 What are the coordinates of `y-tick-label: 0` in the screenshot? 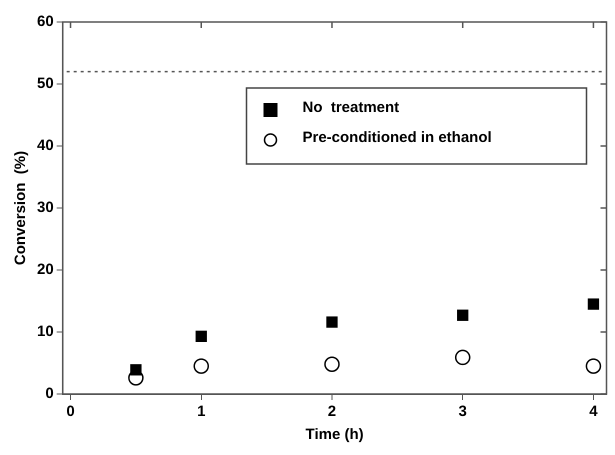 It's located at (49, 393).